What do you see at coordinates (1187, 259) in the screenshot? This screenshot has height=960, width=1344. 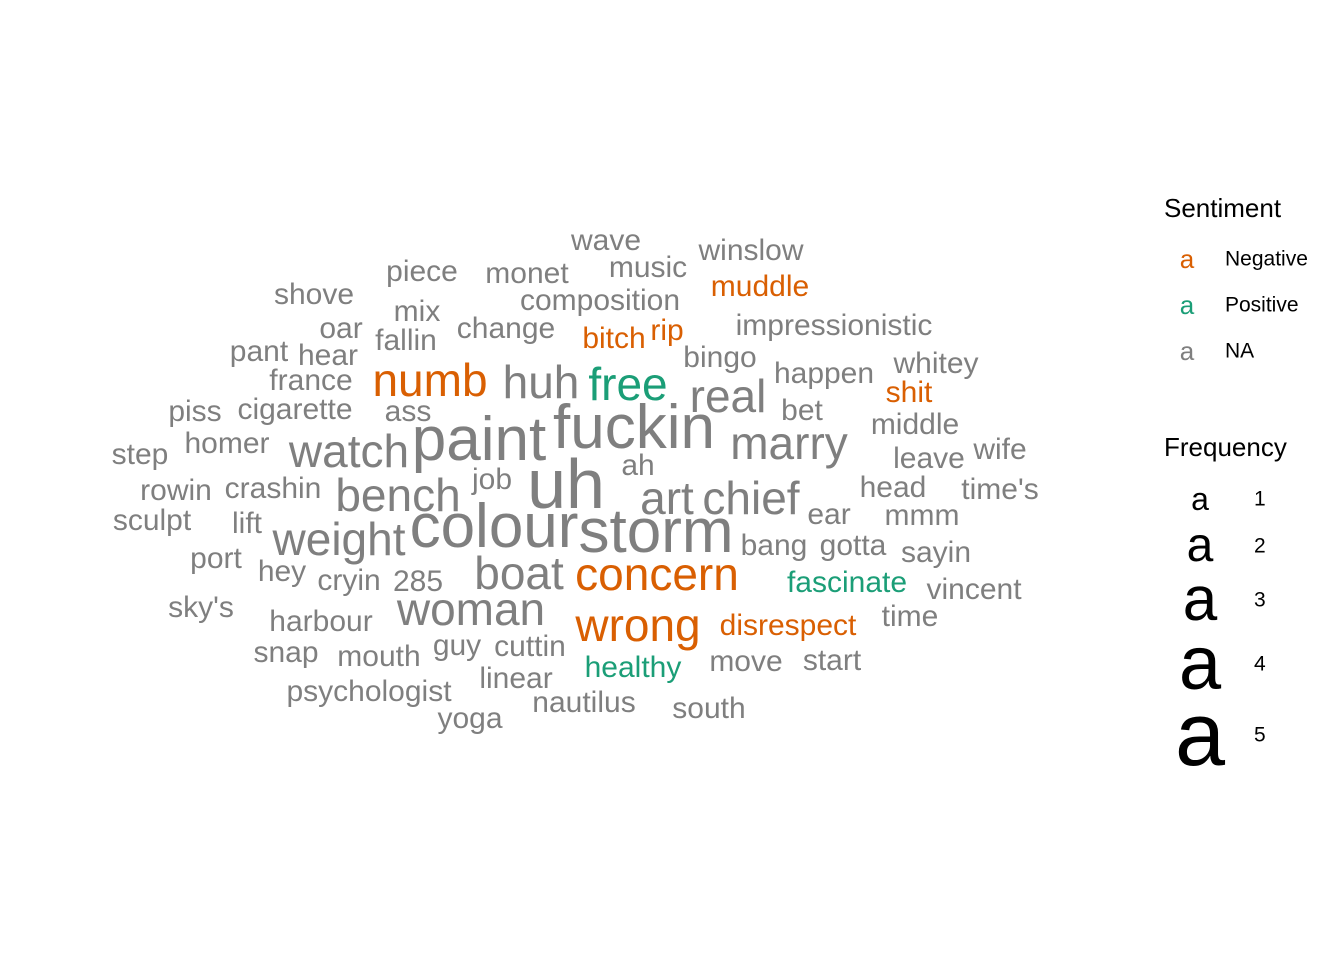 I see `sentiment-key-negative: a` at bounding box center [1187, 259].